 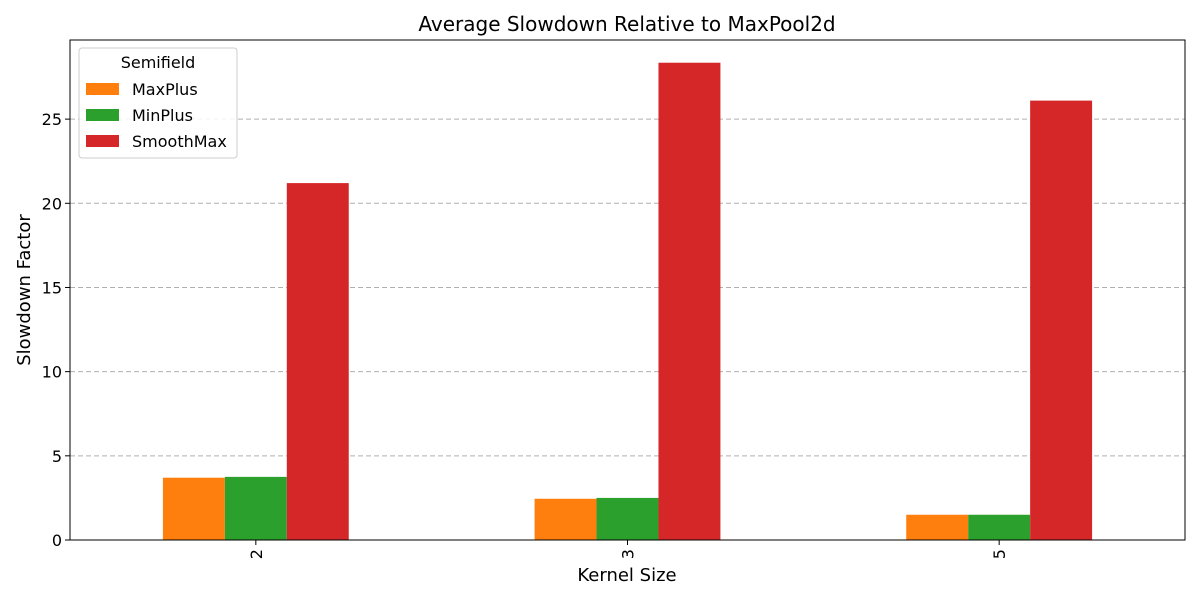 I want to click on y-tick-label: 15, so click(x=52, y=287).